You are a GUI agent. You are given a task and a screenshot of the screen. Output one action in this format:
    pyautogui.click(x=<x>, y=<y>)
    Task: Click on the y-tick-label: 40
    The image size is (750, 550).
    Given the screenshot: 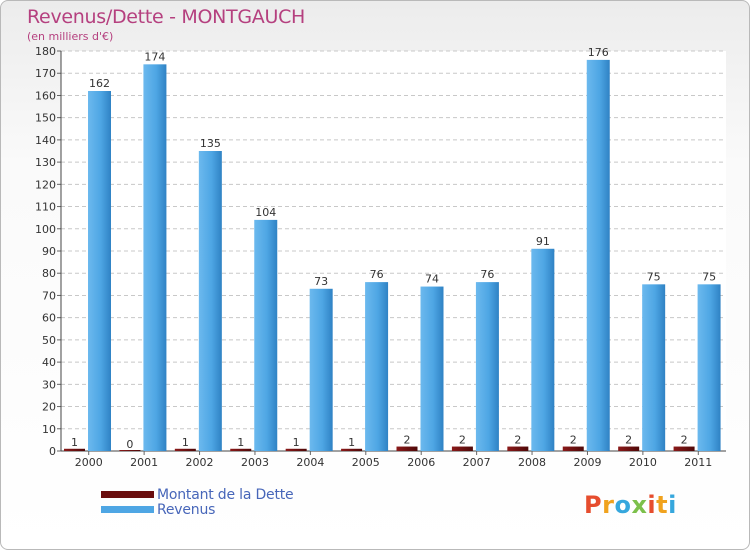 What is the action you would take?
    pyautogui.click(x=49, y=362)
    